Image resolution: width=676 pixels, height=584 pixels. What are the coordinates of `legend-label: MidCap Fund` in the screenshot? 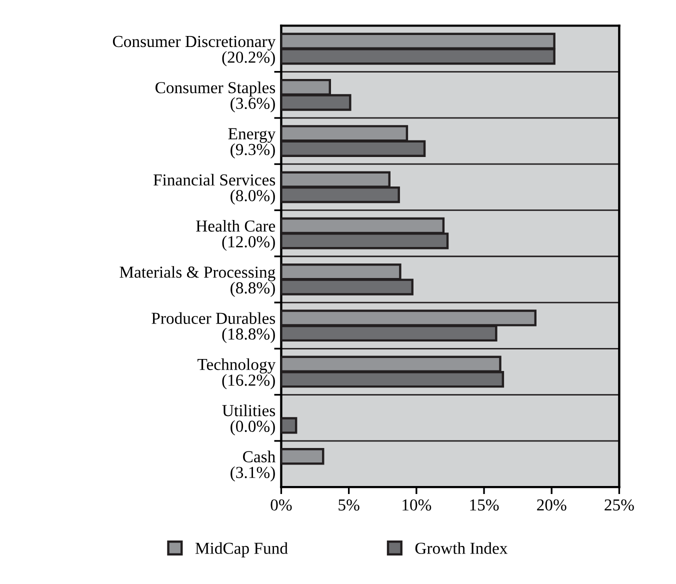 It's located at (241, 550).